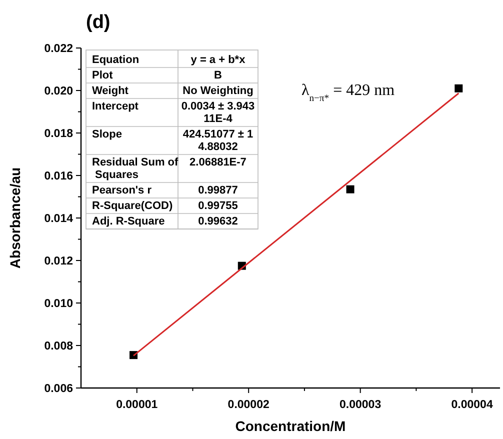  What do you see at coordinates (58, 176) in the screenshot?
I see `y-tick-label: 0.016` at bounding box center [58, 176].